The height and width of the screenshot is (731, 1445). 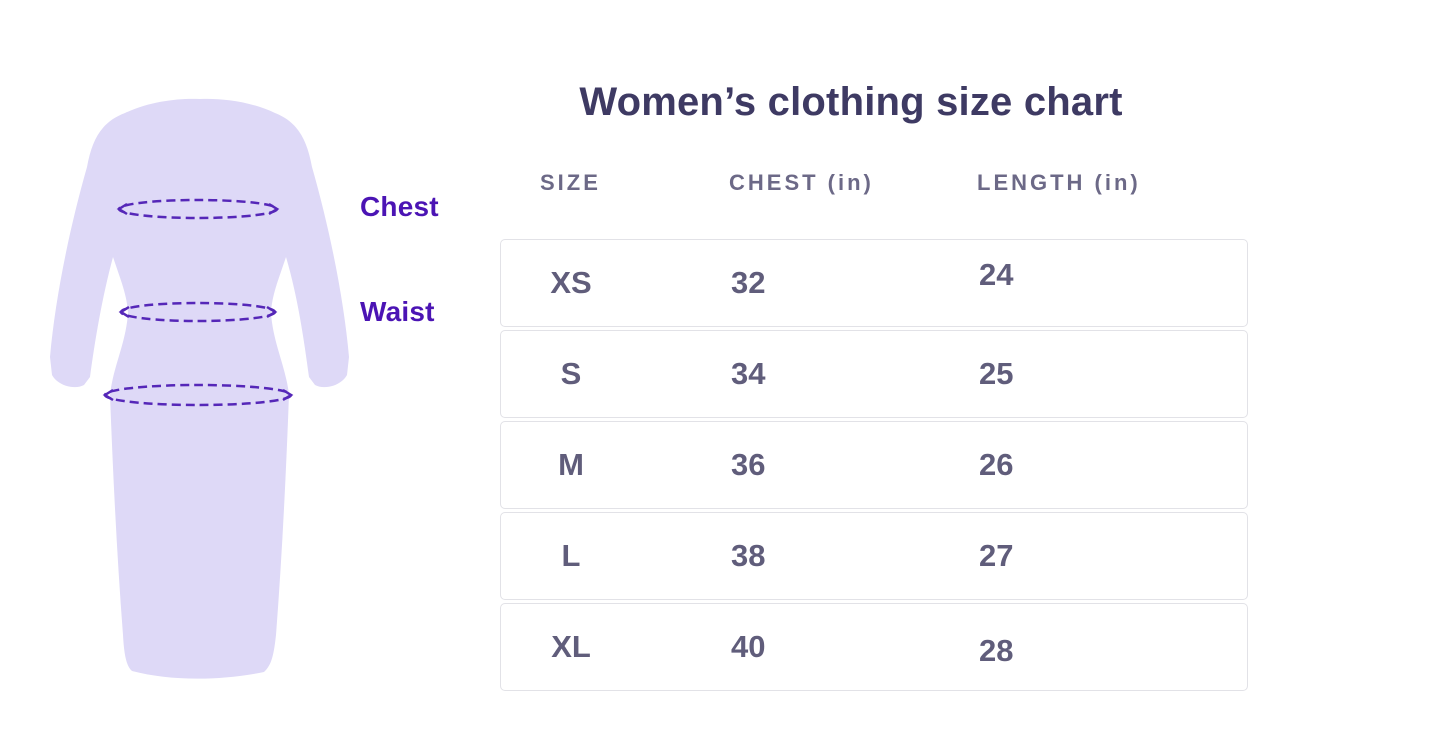 I want to click on chest-arrow-left-icon, so click(x=122, y=209).